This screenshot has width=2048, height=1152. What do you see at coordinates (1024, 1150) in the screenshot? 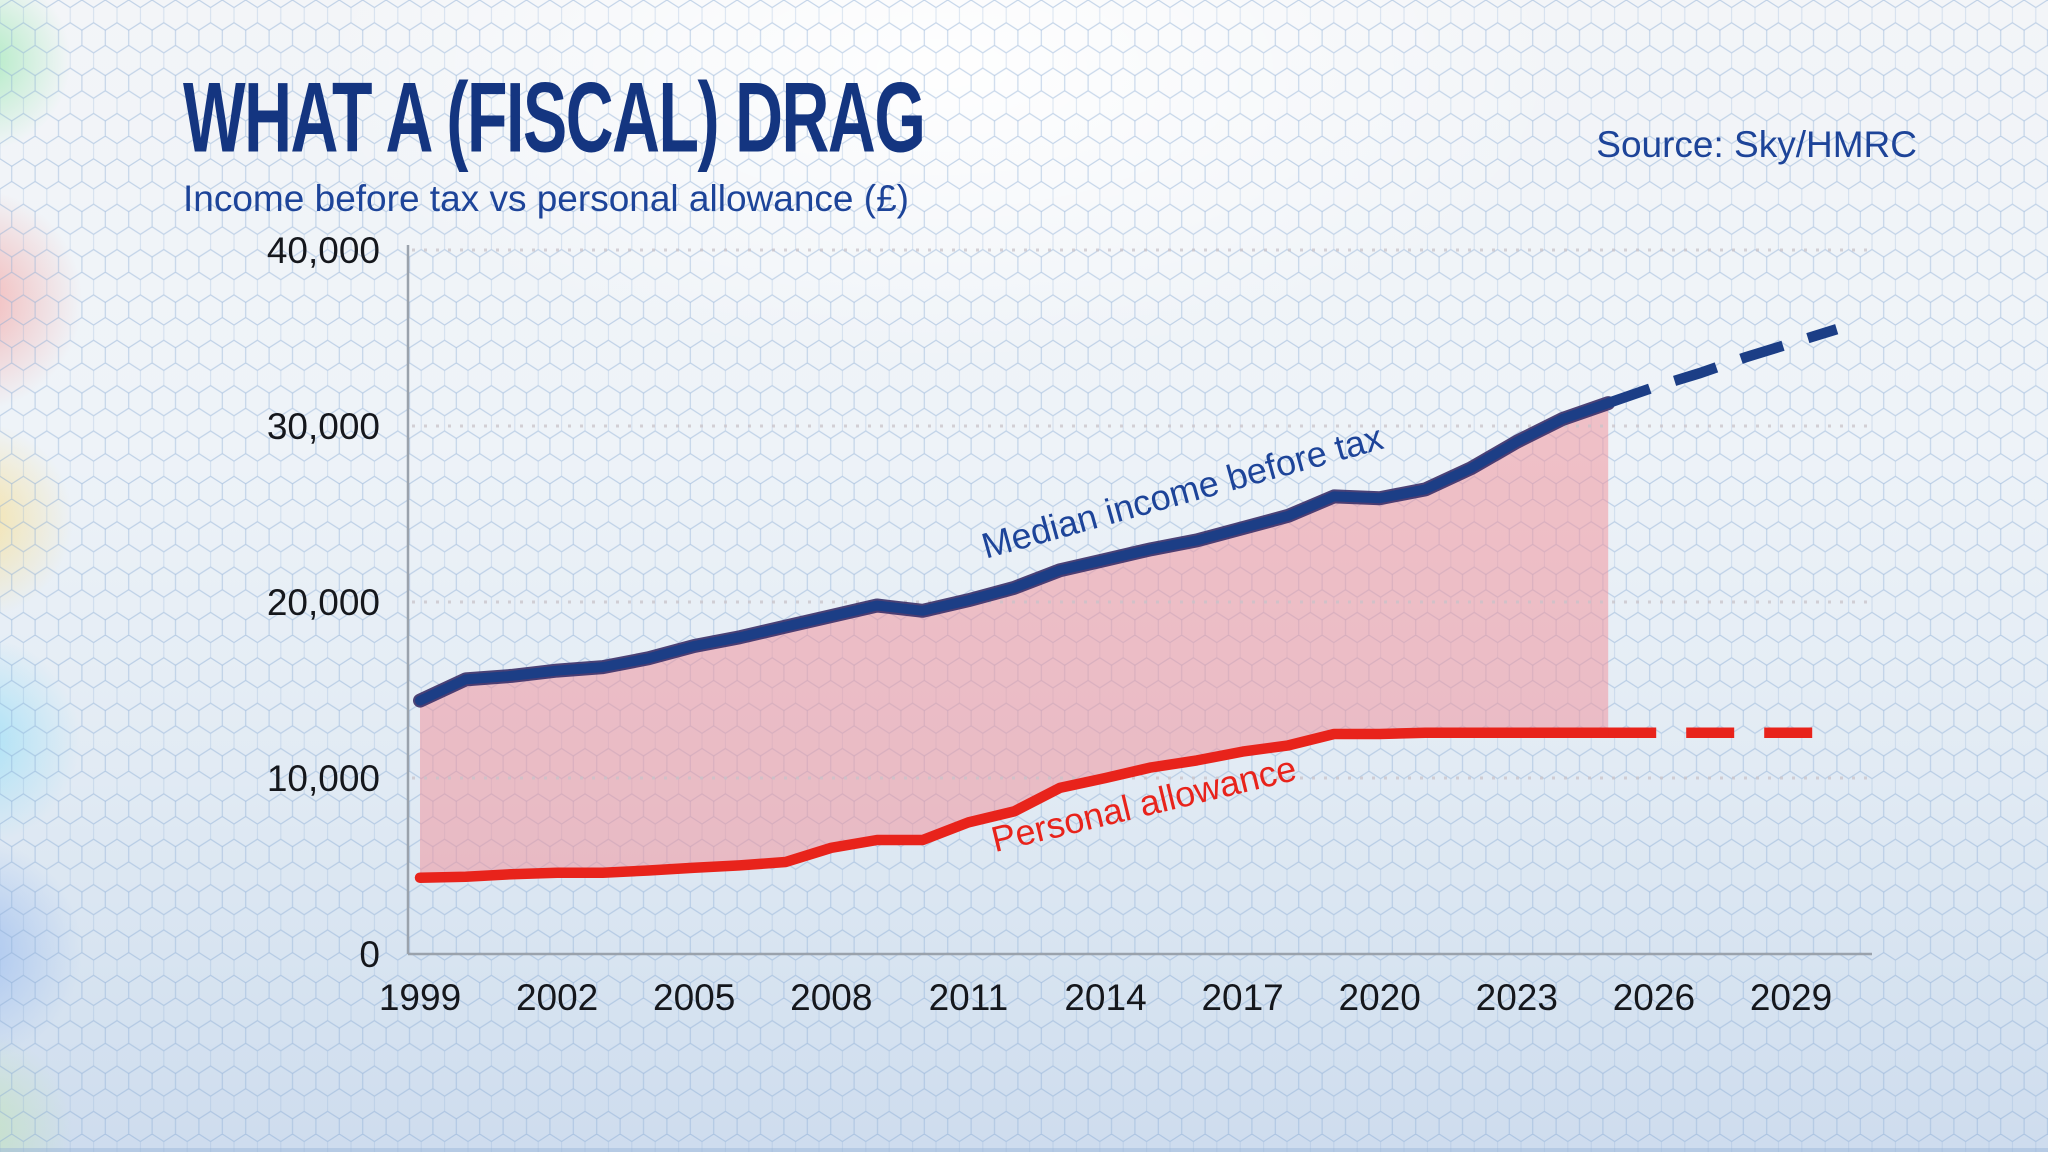
I see `bottom-edge-strip` at bounding box center [1024, 1150].